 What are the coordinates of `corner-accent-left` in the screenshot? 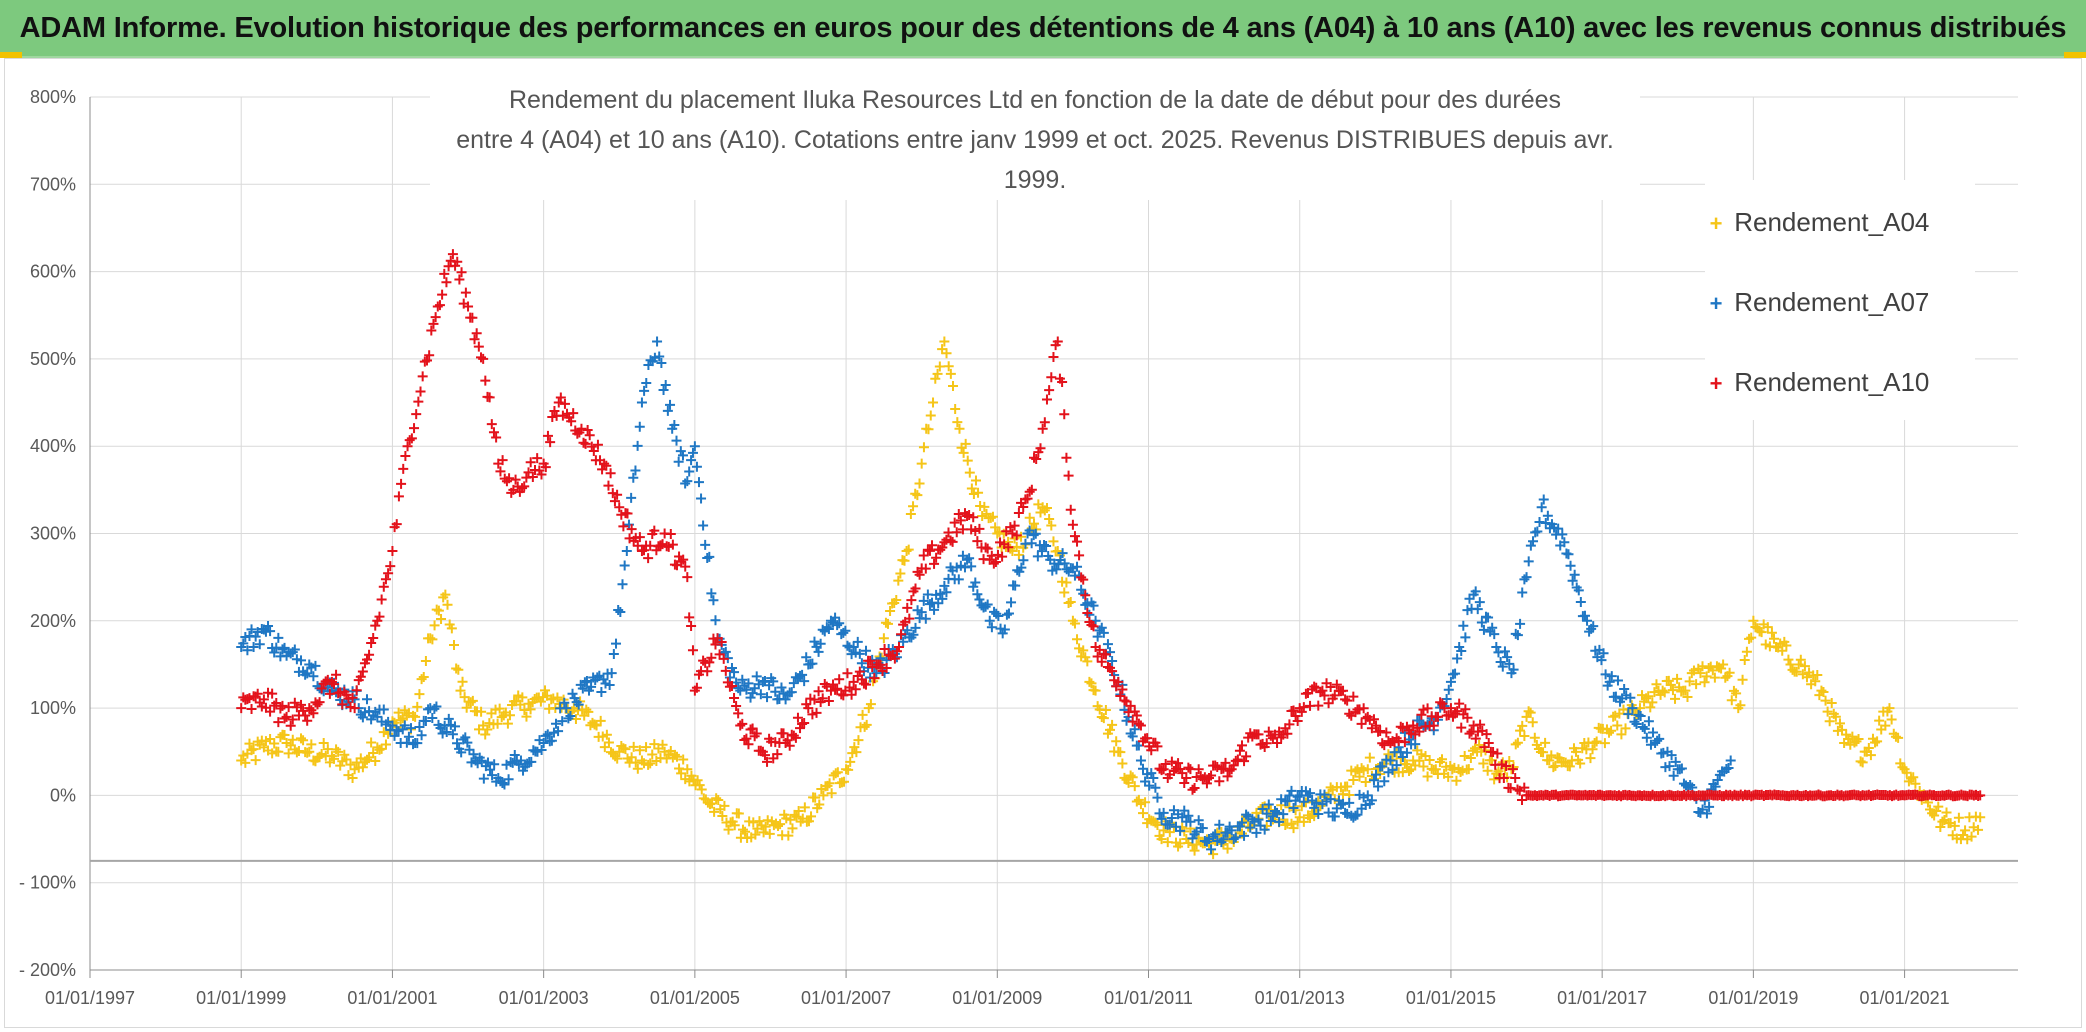 It's located at (11, 55).